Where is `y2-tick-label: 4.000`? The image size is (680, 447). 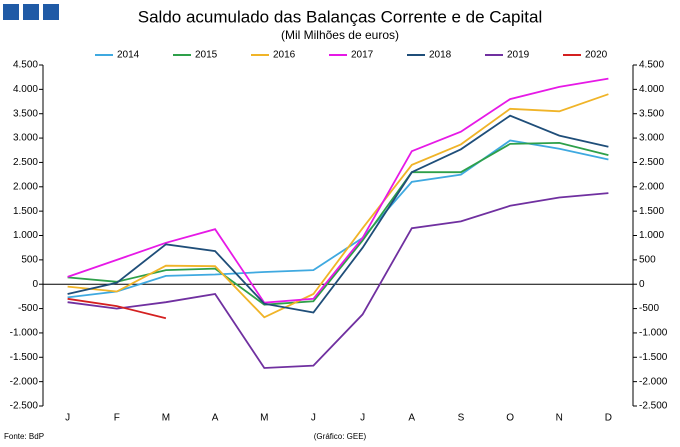
y2-tick-label: 4.000 is located at coordinates (651, 89).